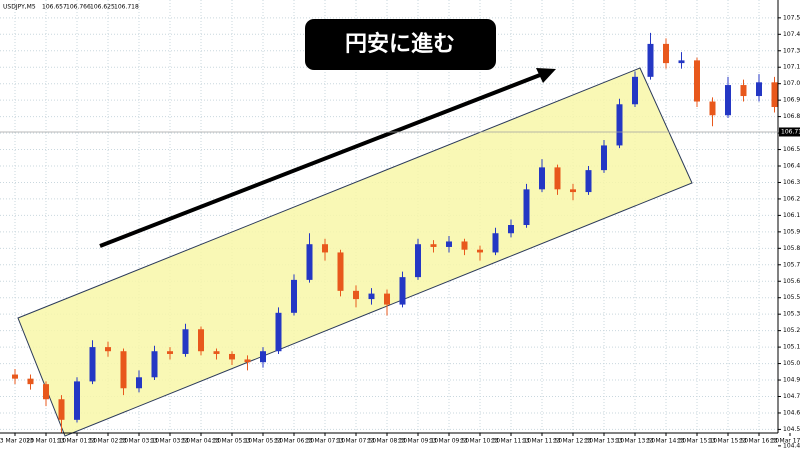 The width and height of the screenshot is (800, 450). I want to click on header-price: 106.657, so click(54, 7).